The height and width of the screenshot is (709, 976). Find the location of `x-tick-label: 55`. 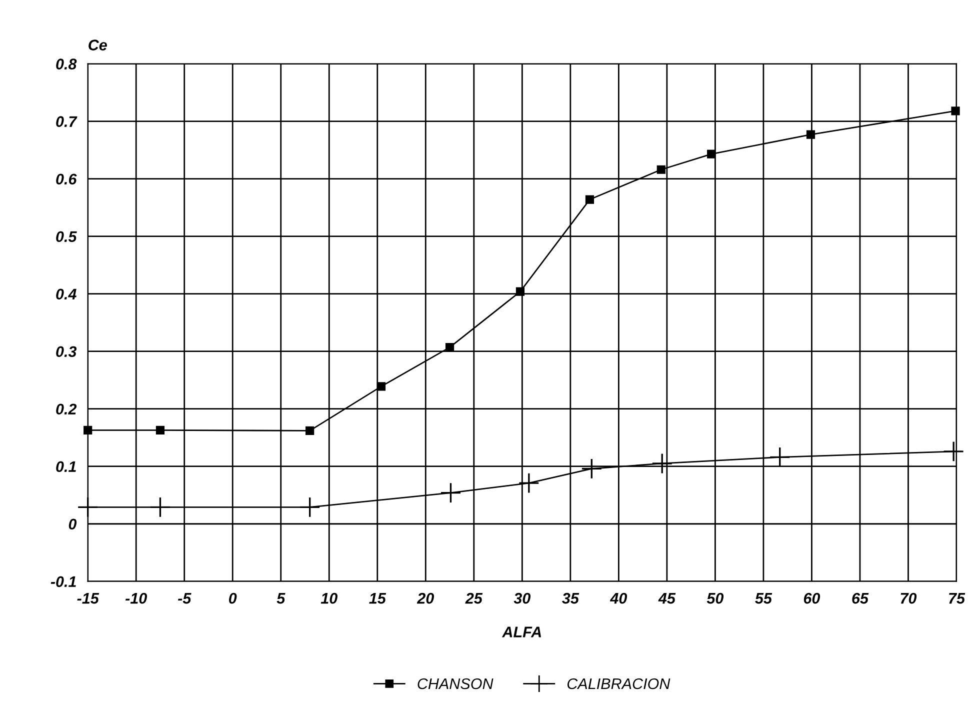

x-tick-label: 55 is located at coordinates (763, 598).